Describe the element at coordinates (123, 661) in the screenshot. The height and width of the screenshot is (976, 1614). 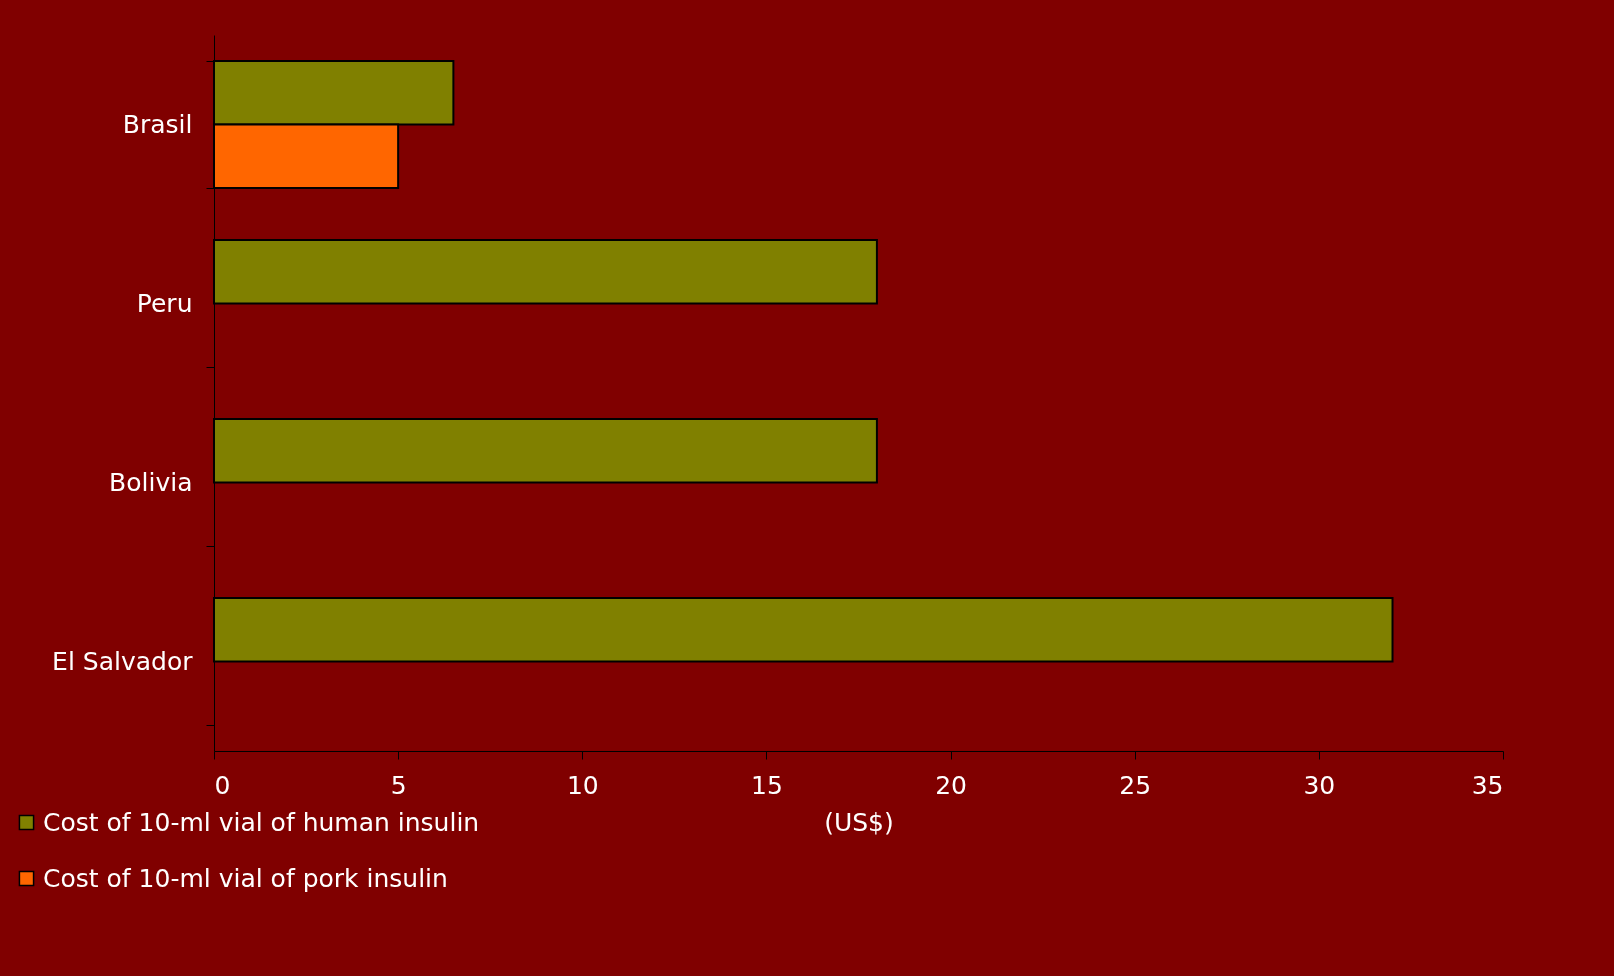
I see `y-tick-label: El Salvador` at that location.